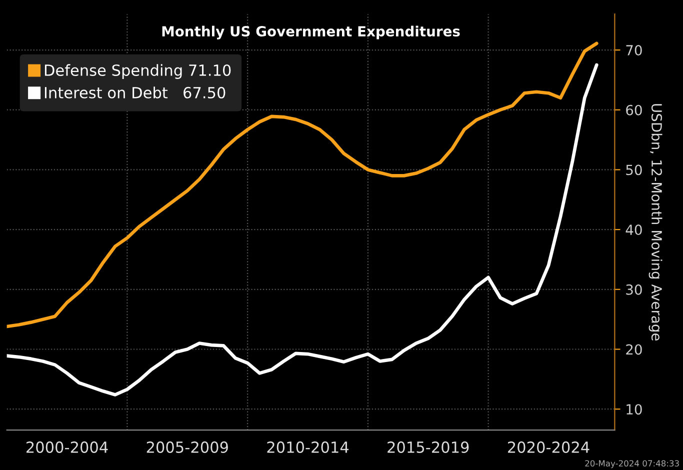  I want to click on y-tick-label: 70, so click(634, 50).